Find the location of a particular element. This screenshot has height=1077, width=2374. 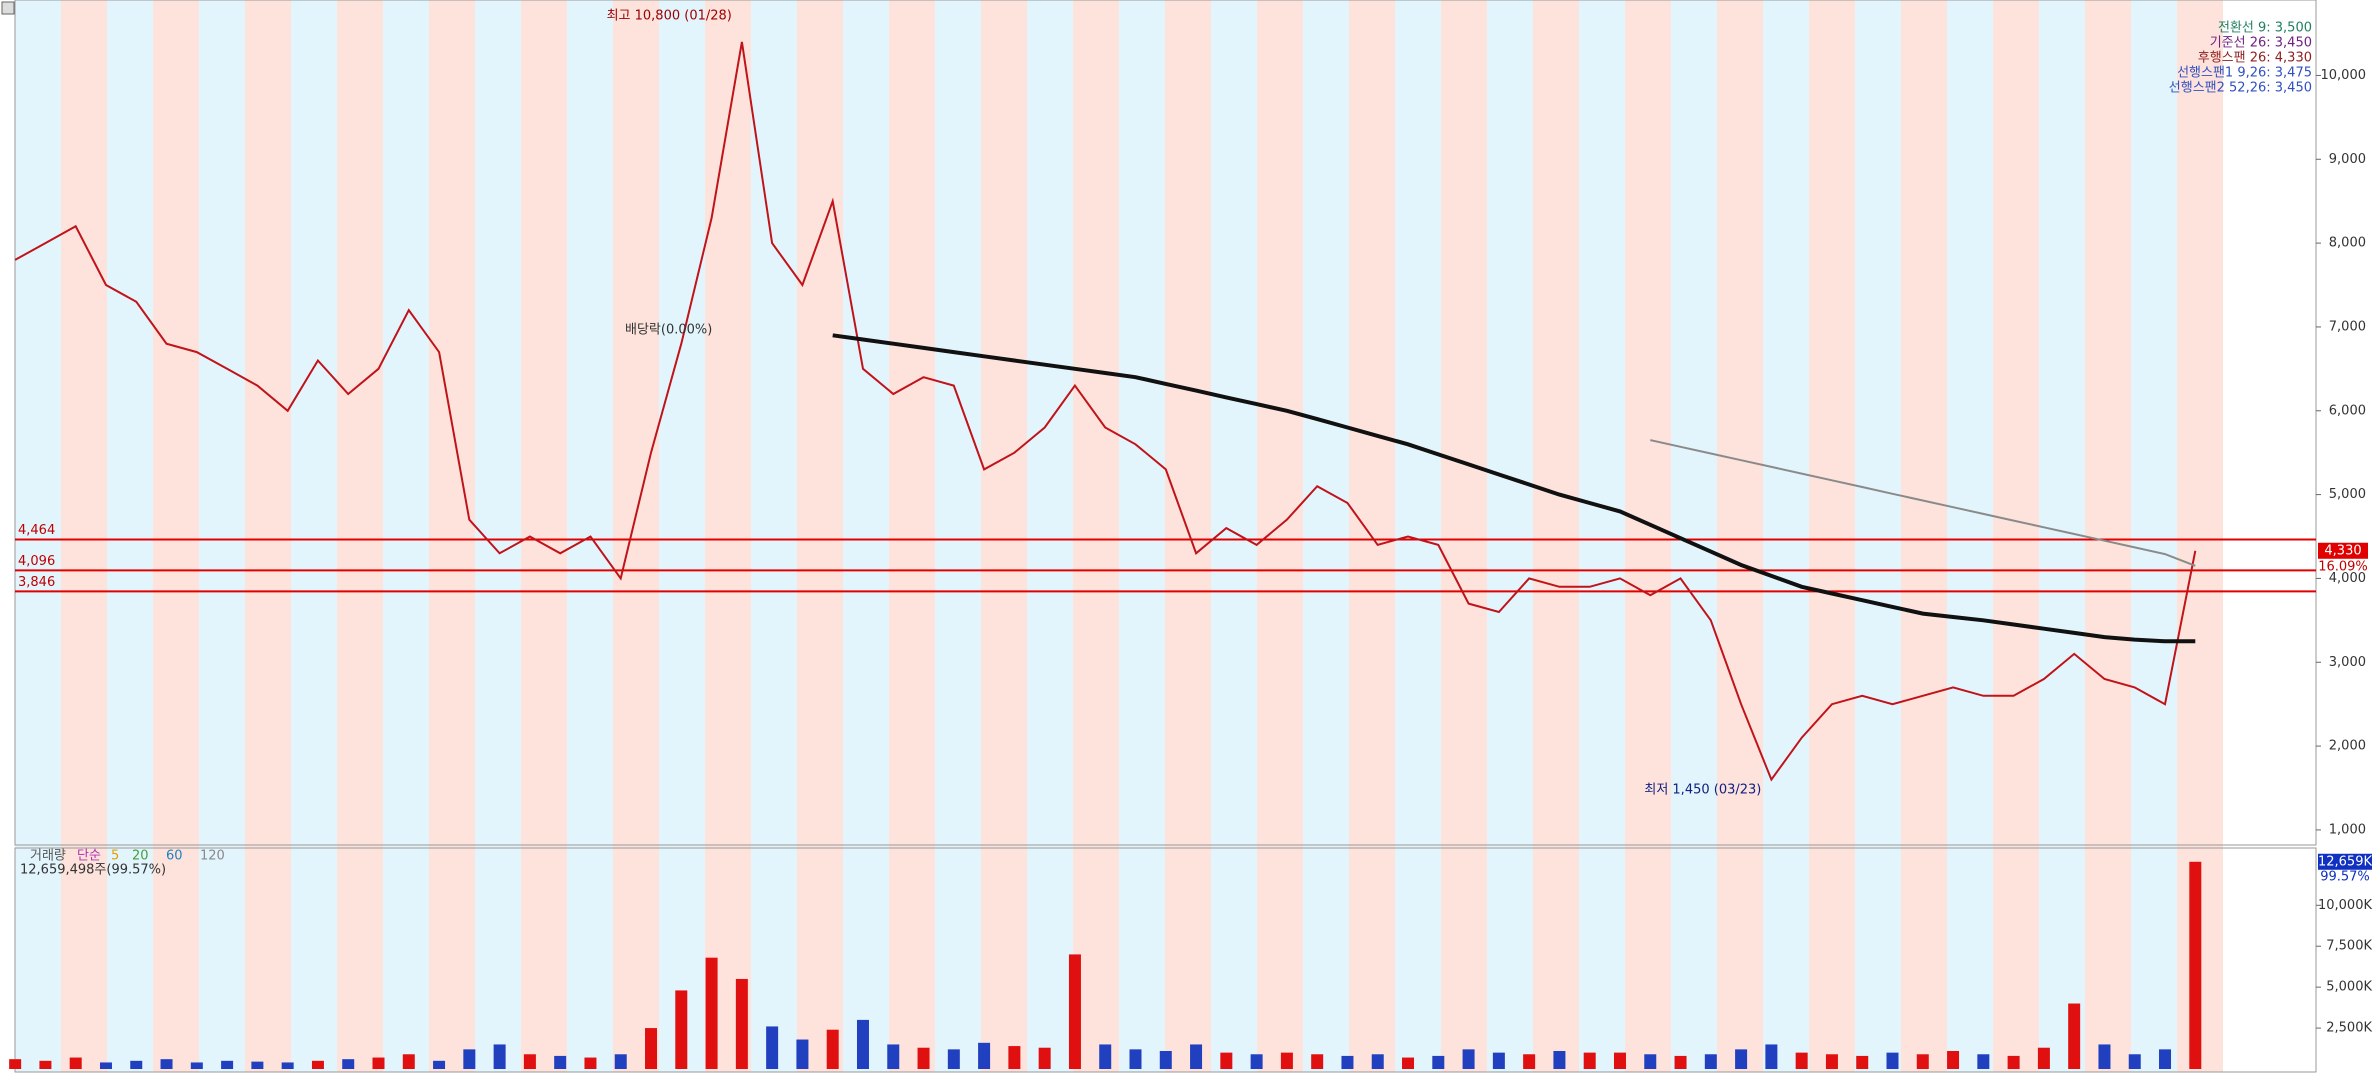

level-label: 3,846 is located at coordinates (36, 582).